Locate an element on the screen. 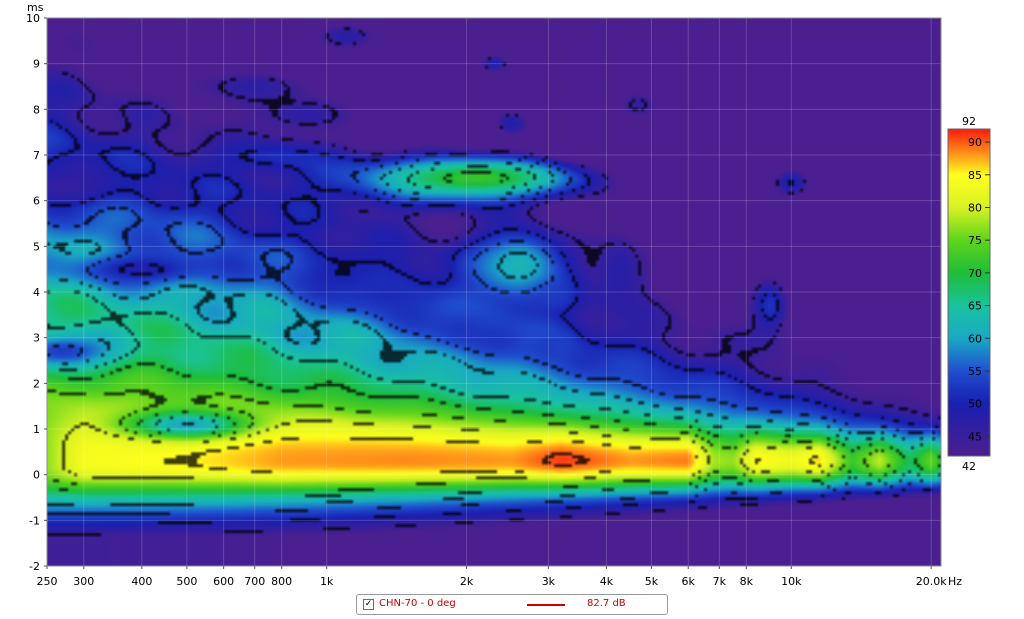  y-tick-label: -2 is located at coordinates (34, 566).